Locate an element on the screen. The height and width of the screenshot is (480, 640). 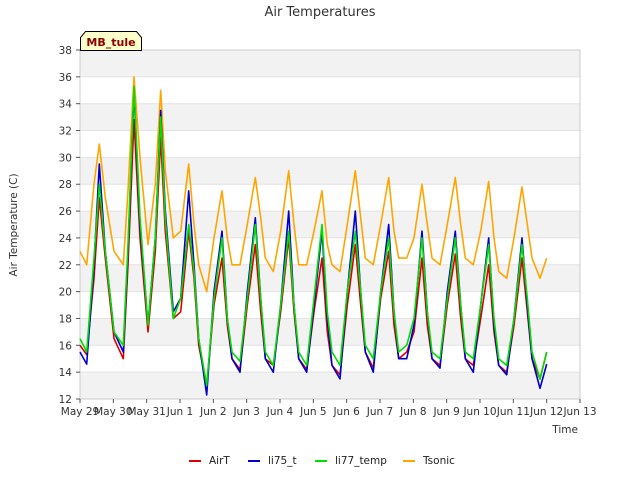
y-tick-label: 30 is located at coordinates (65, 158).